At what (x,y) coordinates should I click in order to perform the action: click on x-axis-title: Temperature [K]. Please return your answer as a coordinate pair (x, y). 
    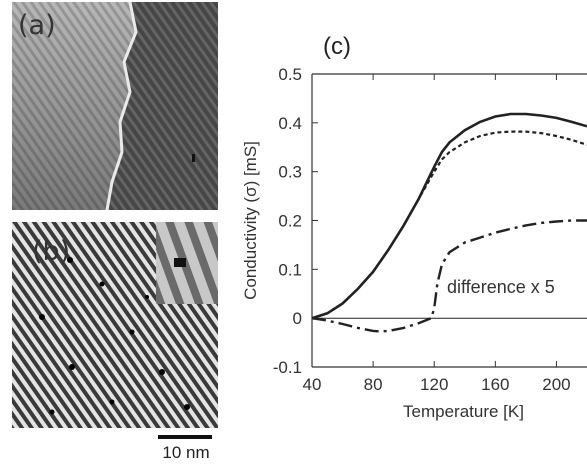
    Looking at the image, I should click on (463, 411).